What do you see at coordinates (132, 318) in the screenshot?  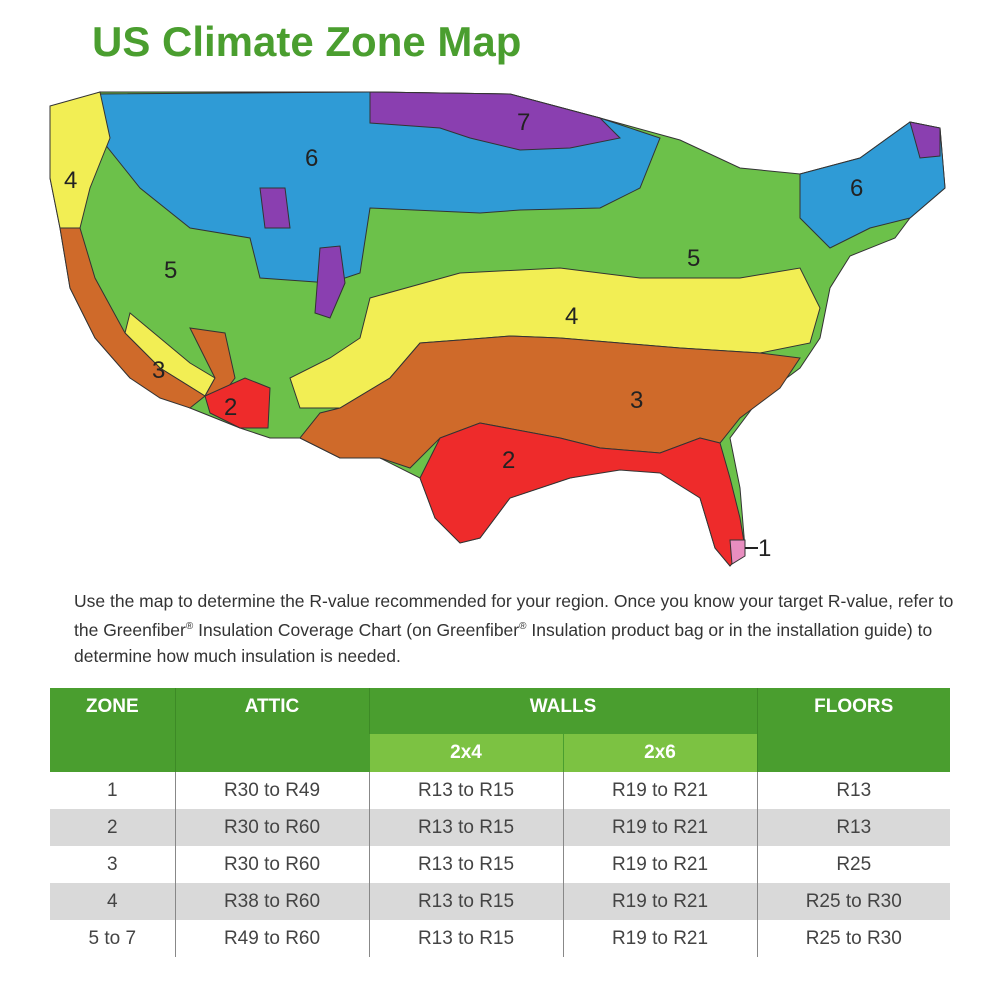 I see `zone-3-california` at bounding box center [132, 318].